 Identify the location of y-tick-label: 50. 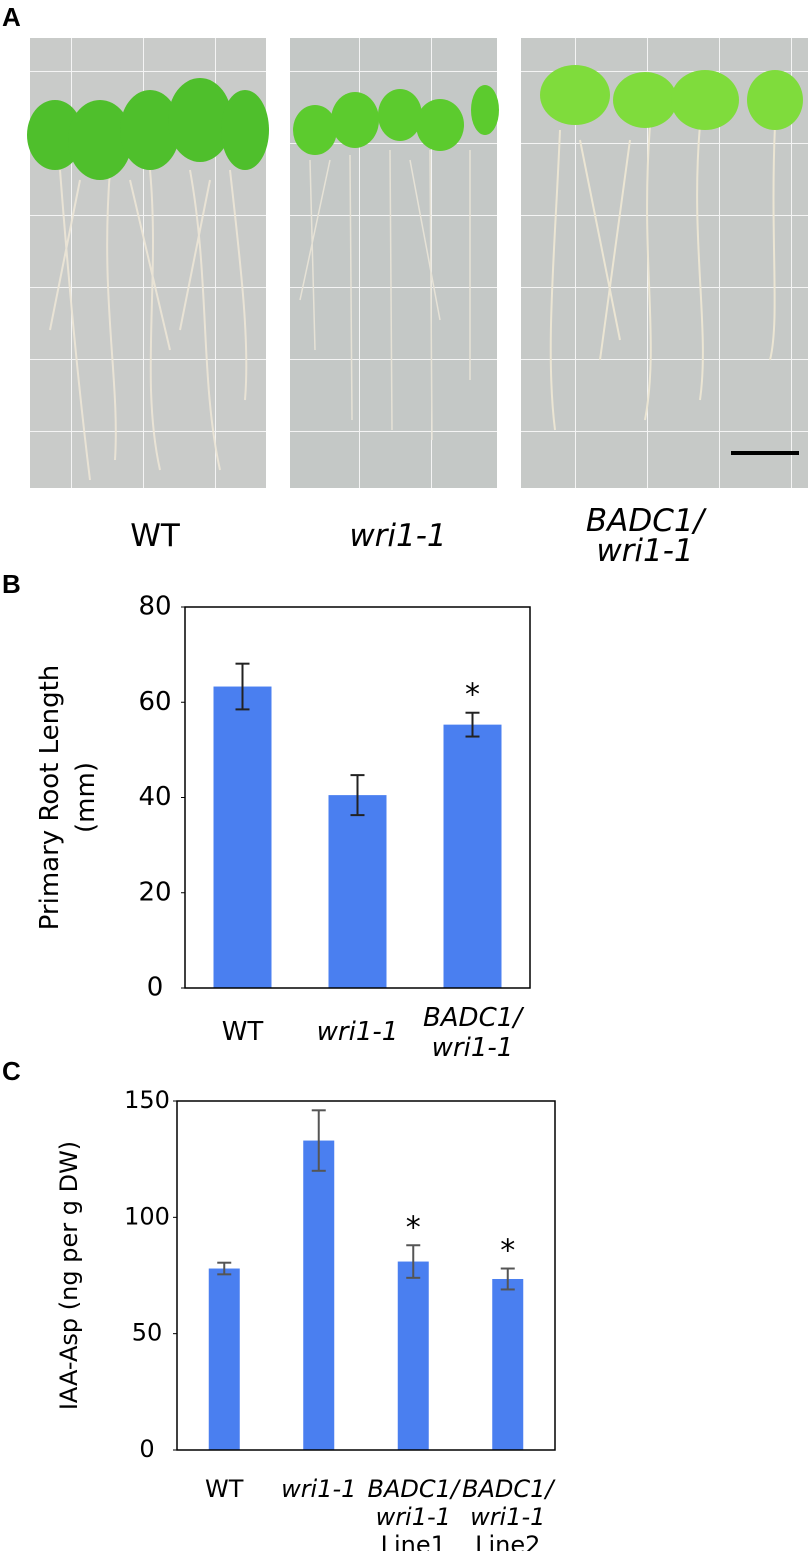
(147, 1333).